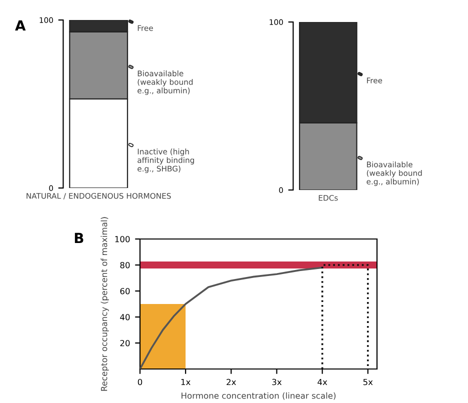 The height and width of the screenshot is (403, 468). What do you see at coordinates (125, 317) in the screenshot?
I see `y-tick-label: 40` at bounding box center [125, 317].